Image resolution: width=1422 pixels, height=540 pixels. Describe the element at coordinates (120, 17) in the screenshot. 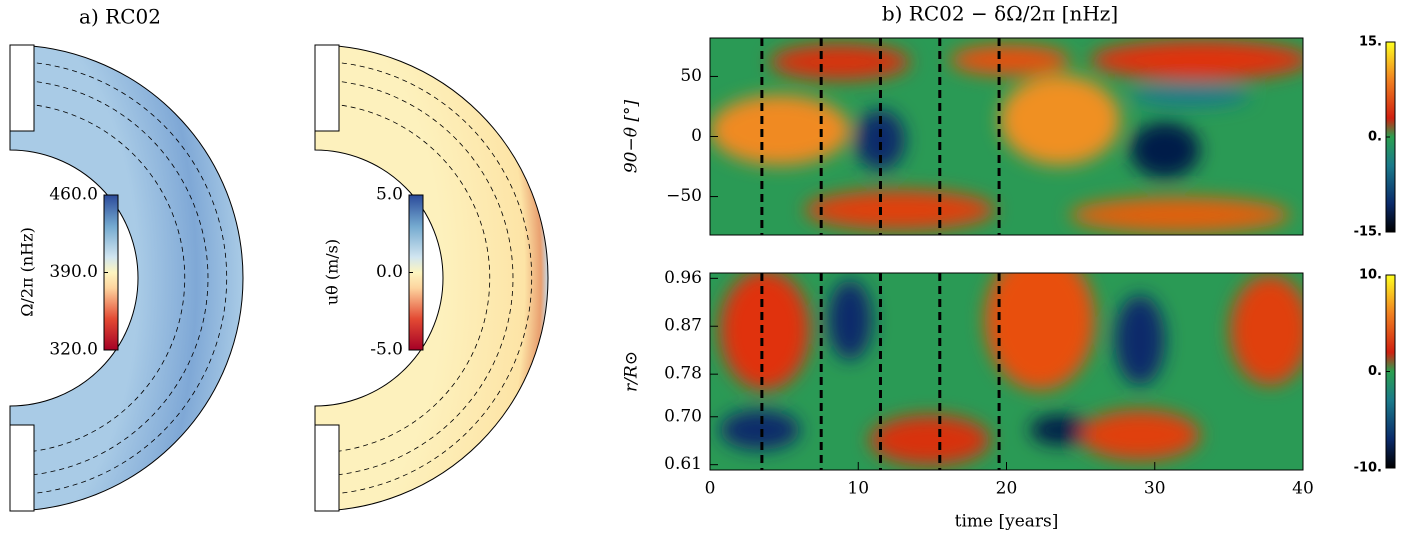

I see `panel-title: a) RC02` at that location.